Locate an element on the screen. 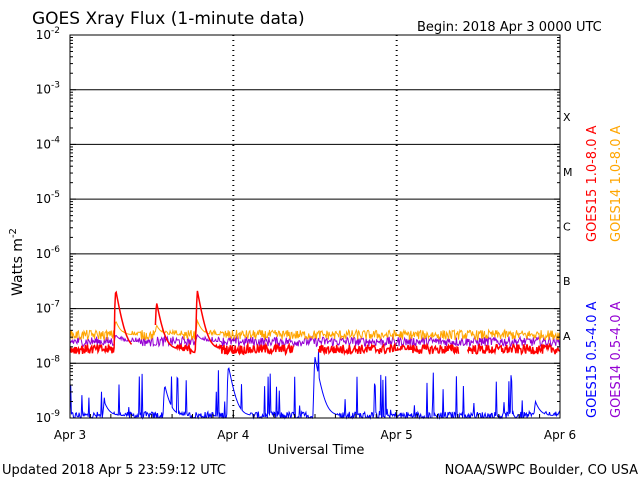  y-tick-label: 10⁻⁷ is located at coordinates (48, 308).